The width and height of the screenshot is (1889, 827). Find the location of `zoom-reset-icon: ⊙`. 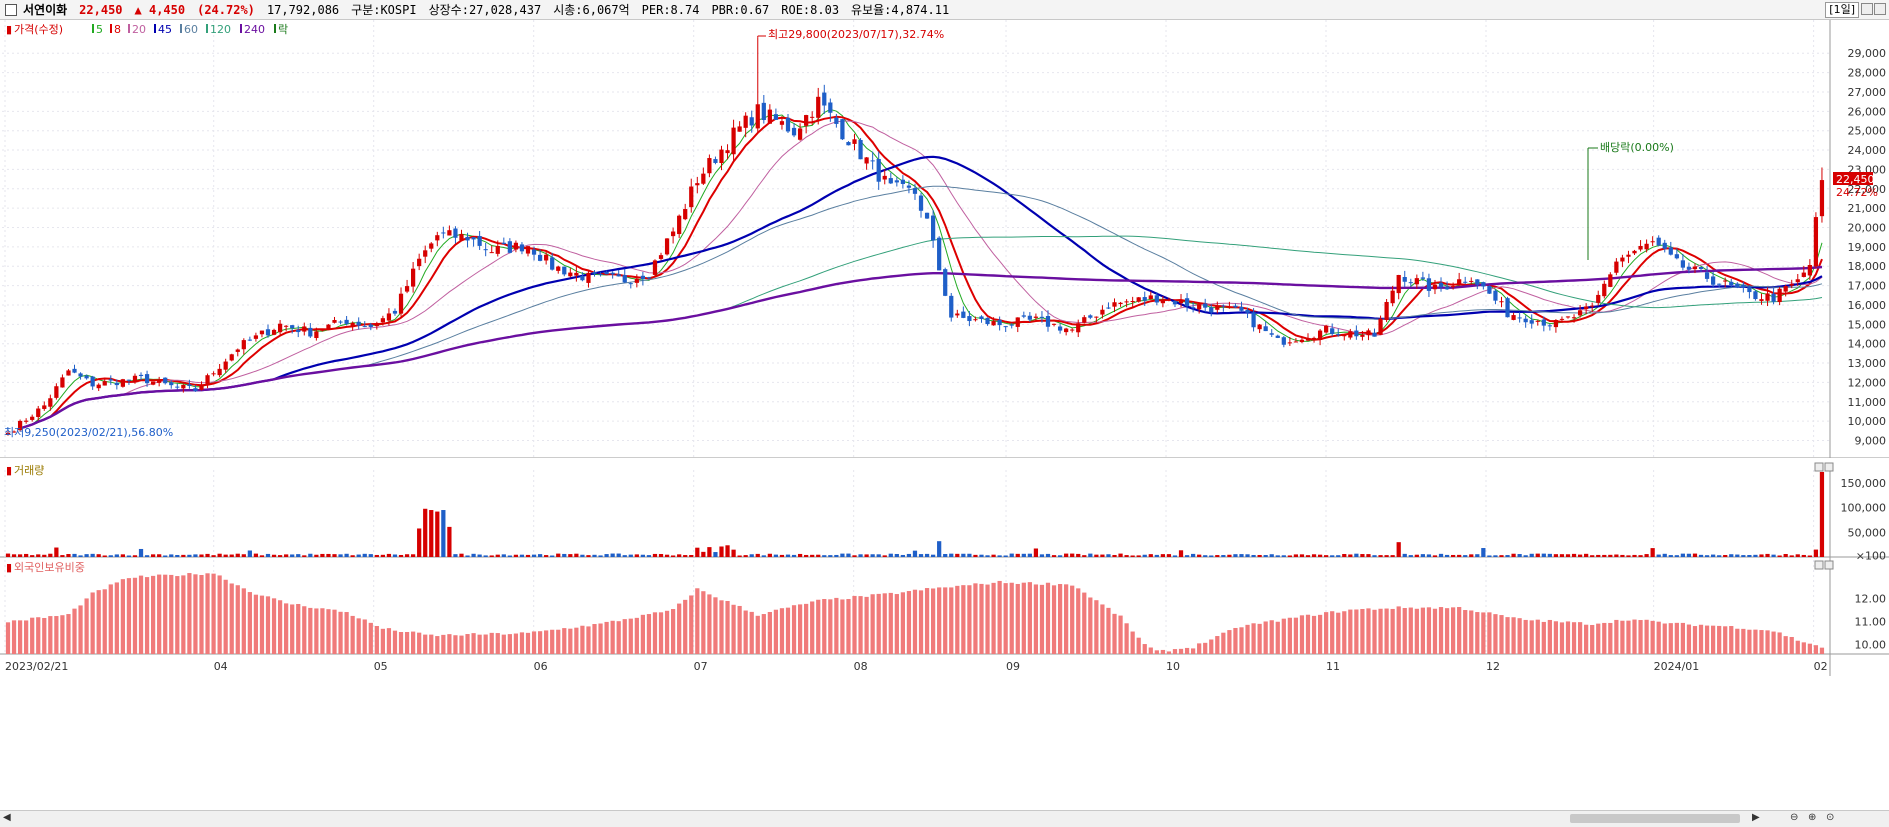

zoom-reset-icon: ⊙ is located at coordinates (1830, 817).